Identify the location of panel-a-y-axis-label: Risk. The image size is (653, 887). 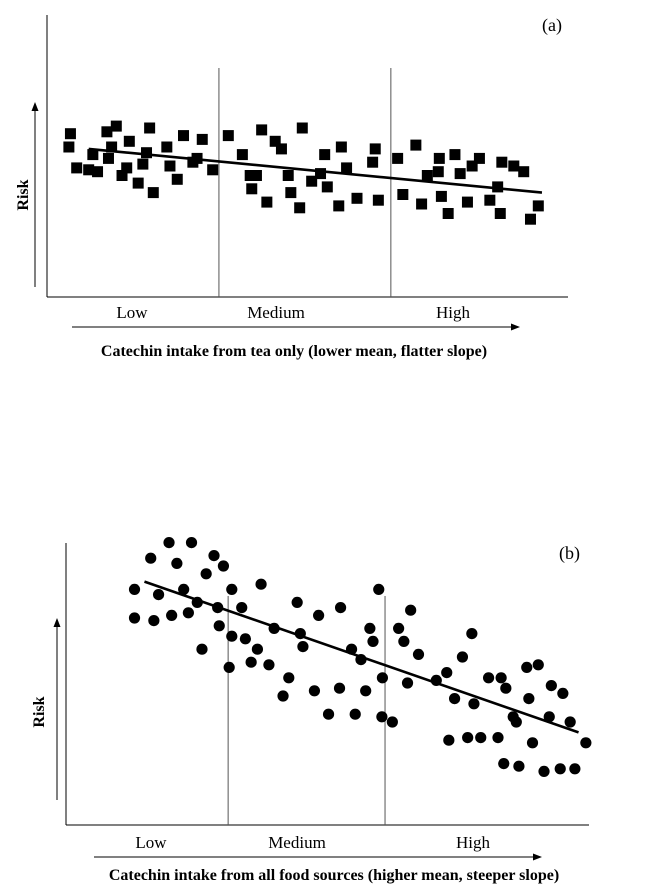
(23, 194).